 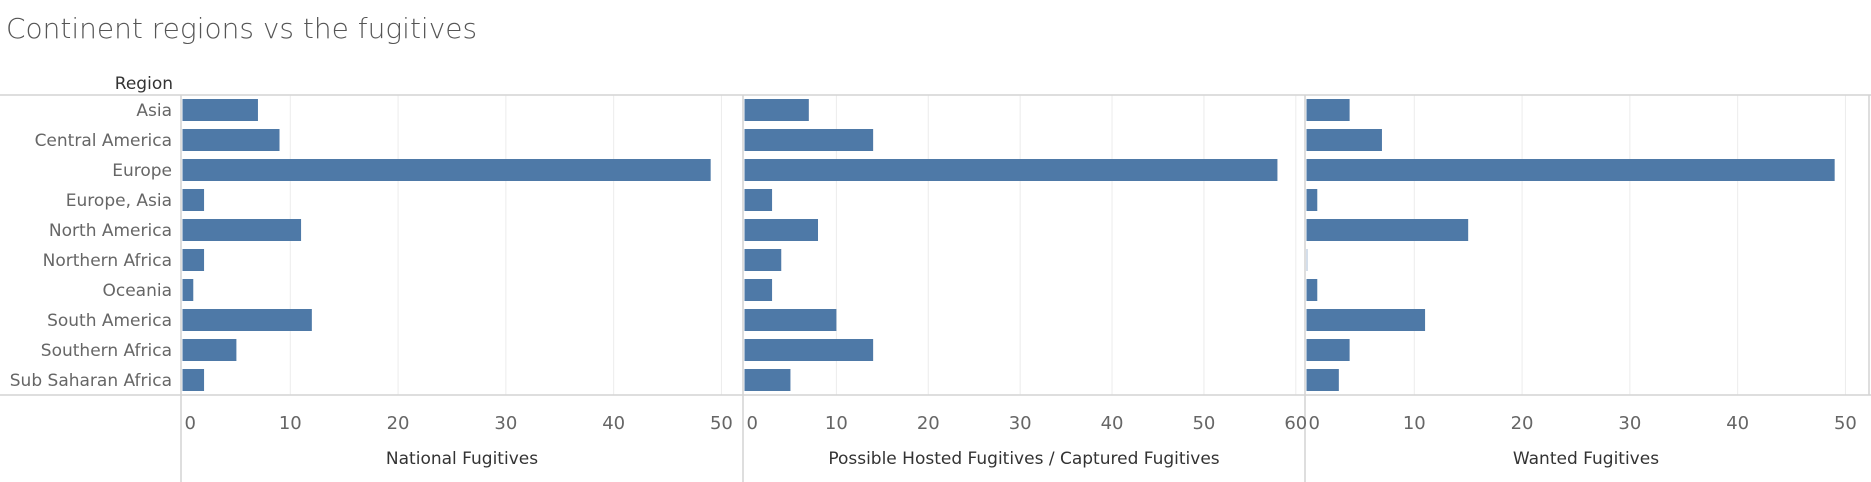 What do you see at coordinates (758, 290) in the screenshot?
I see `bar-possible-hosted-fugitives-captured-fugitives-oceania` at bounding box center [758, 290].